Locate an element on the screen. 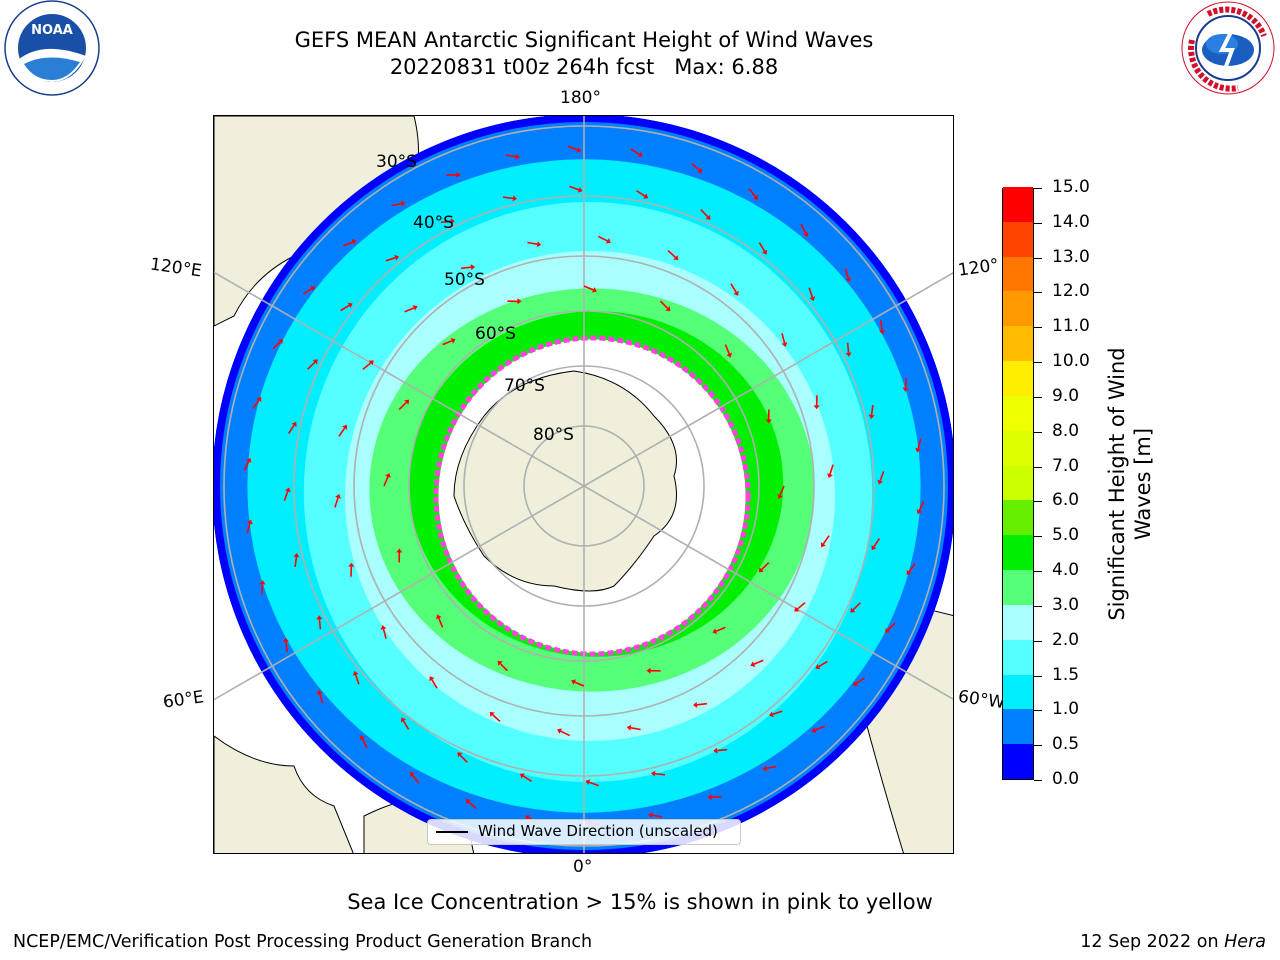 The height and width of the screenshot is (960, 1280). legend-entry: Wind Wave Direction (unscaled) is located at coordinates (598, 831).